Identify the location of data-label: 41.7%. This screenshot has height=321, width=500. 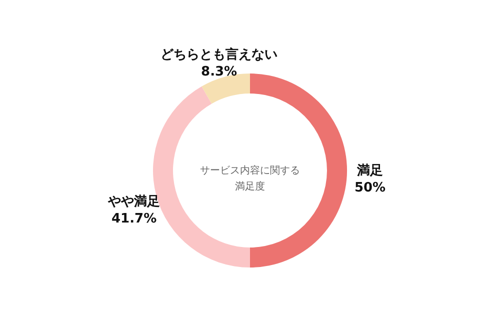
(134, 218).